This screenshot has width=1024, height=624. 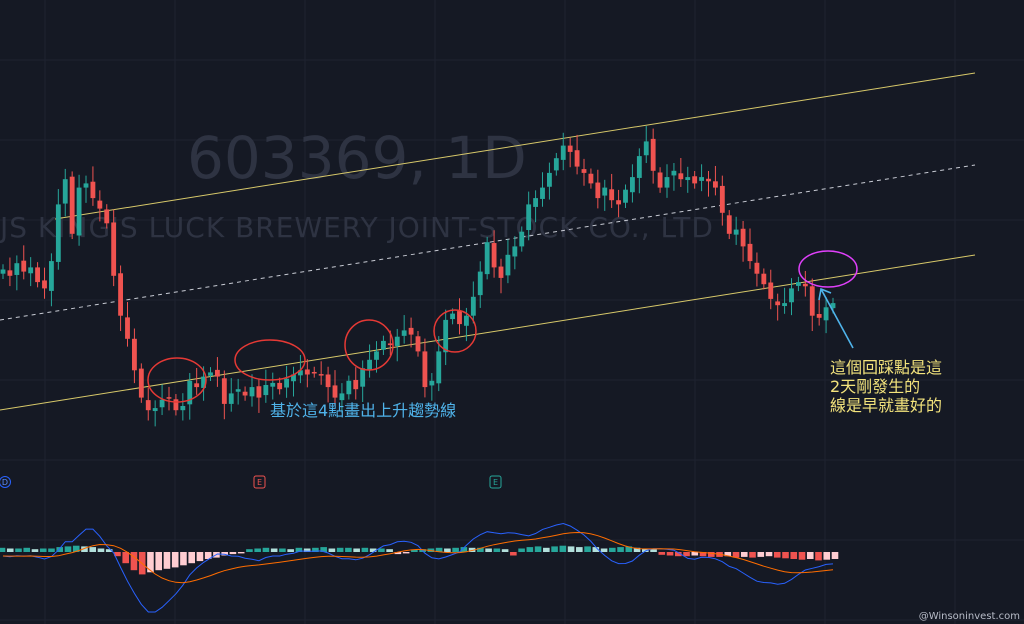 I want to click on event-badge-earnings-1: E, so click(x=259, y=482).